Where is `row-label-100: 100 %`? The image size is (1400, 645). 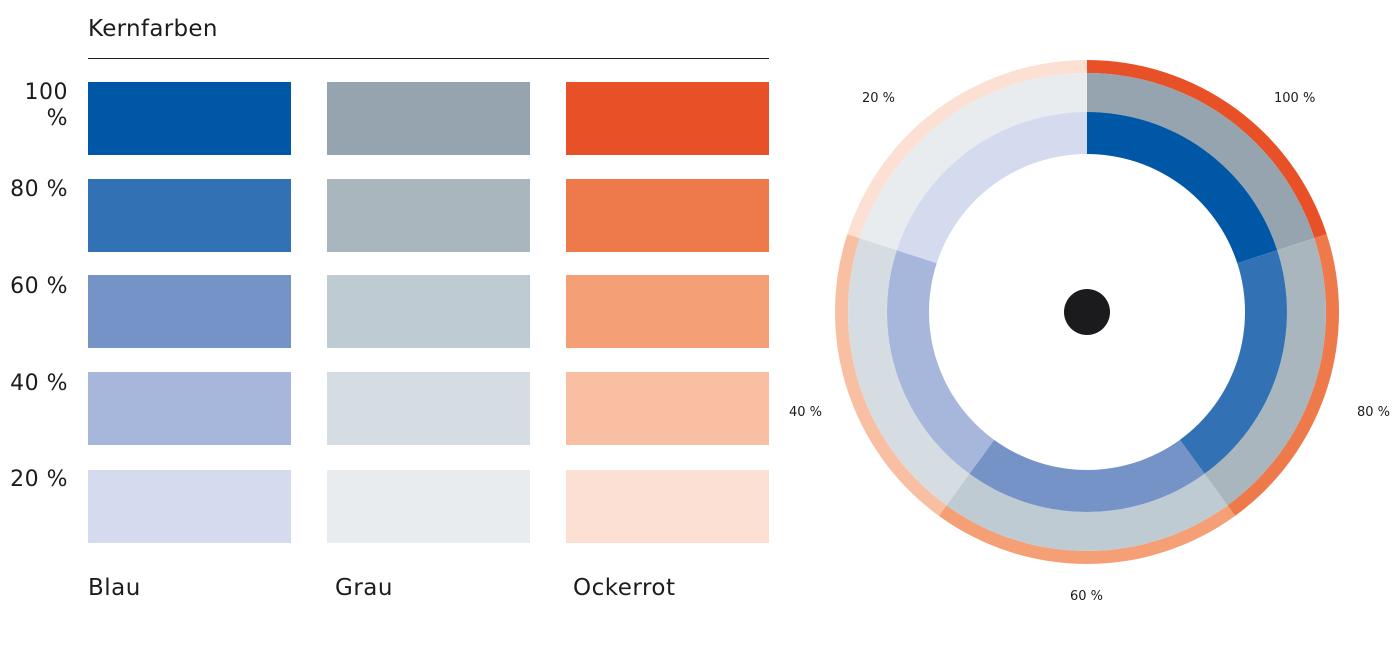
row-label-100: 100 % is located at coordinates (46, 105).